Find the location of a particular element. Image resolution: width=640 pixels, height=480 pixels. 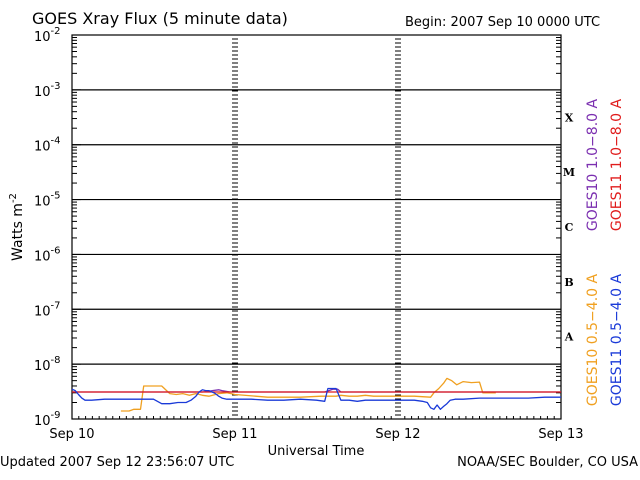

y-tick-label: 10⁻⁹ is located at coordinates (47, 419).